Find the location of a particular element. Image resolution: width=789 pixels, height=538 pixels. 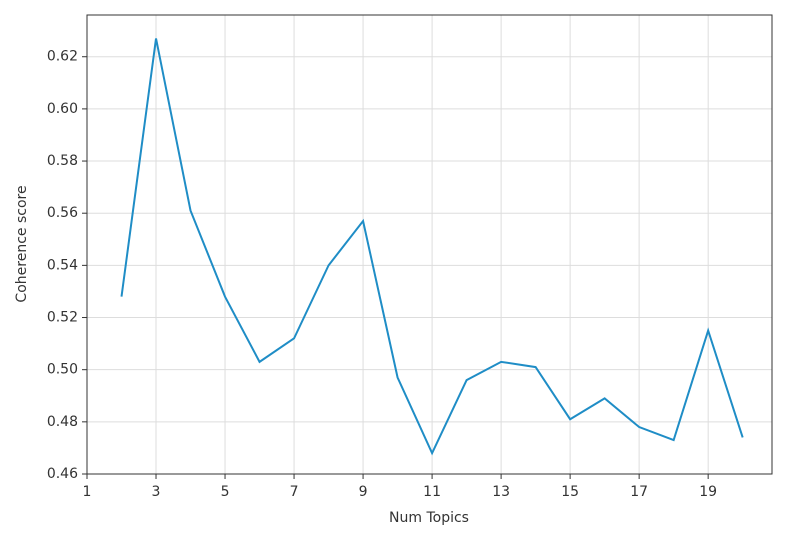

x-tick-label: 15 is located at coordinates (570, 492).